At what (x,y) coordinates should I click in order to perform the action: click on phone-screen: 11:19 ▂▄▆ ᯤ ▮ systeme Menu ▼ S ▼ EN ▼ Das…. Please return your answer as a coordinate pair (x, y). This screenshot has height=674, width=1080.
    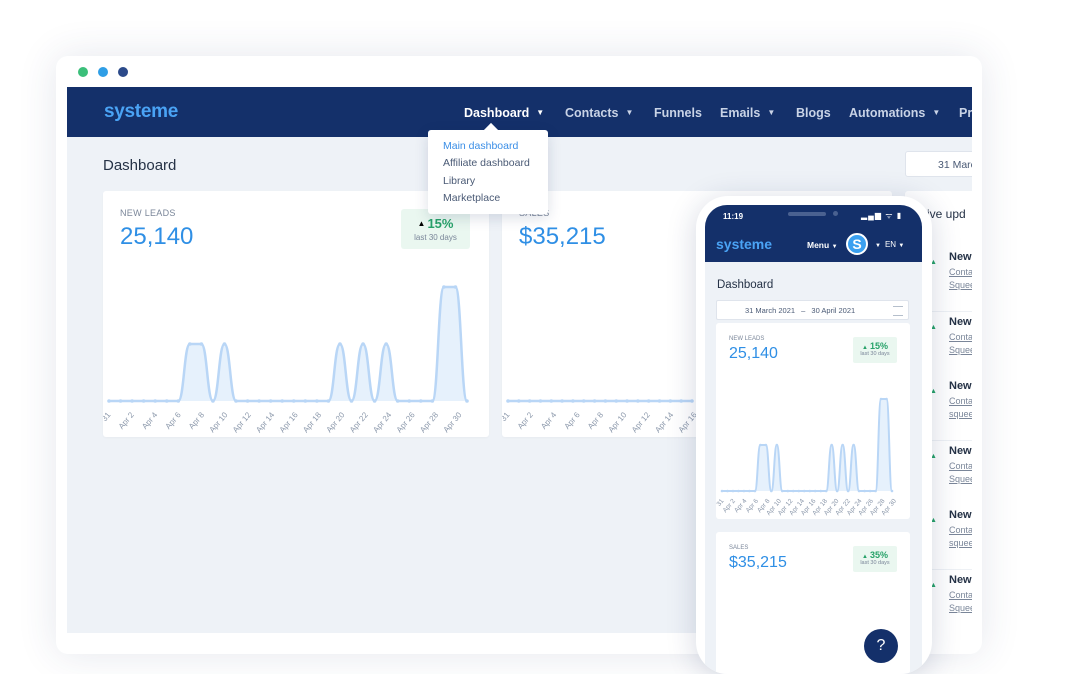
    Looking at the image, I should click on (813, 439).